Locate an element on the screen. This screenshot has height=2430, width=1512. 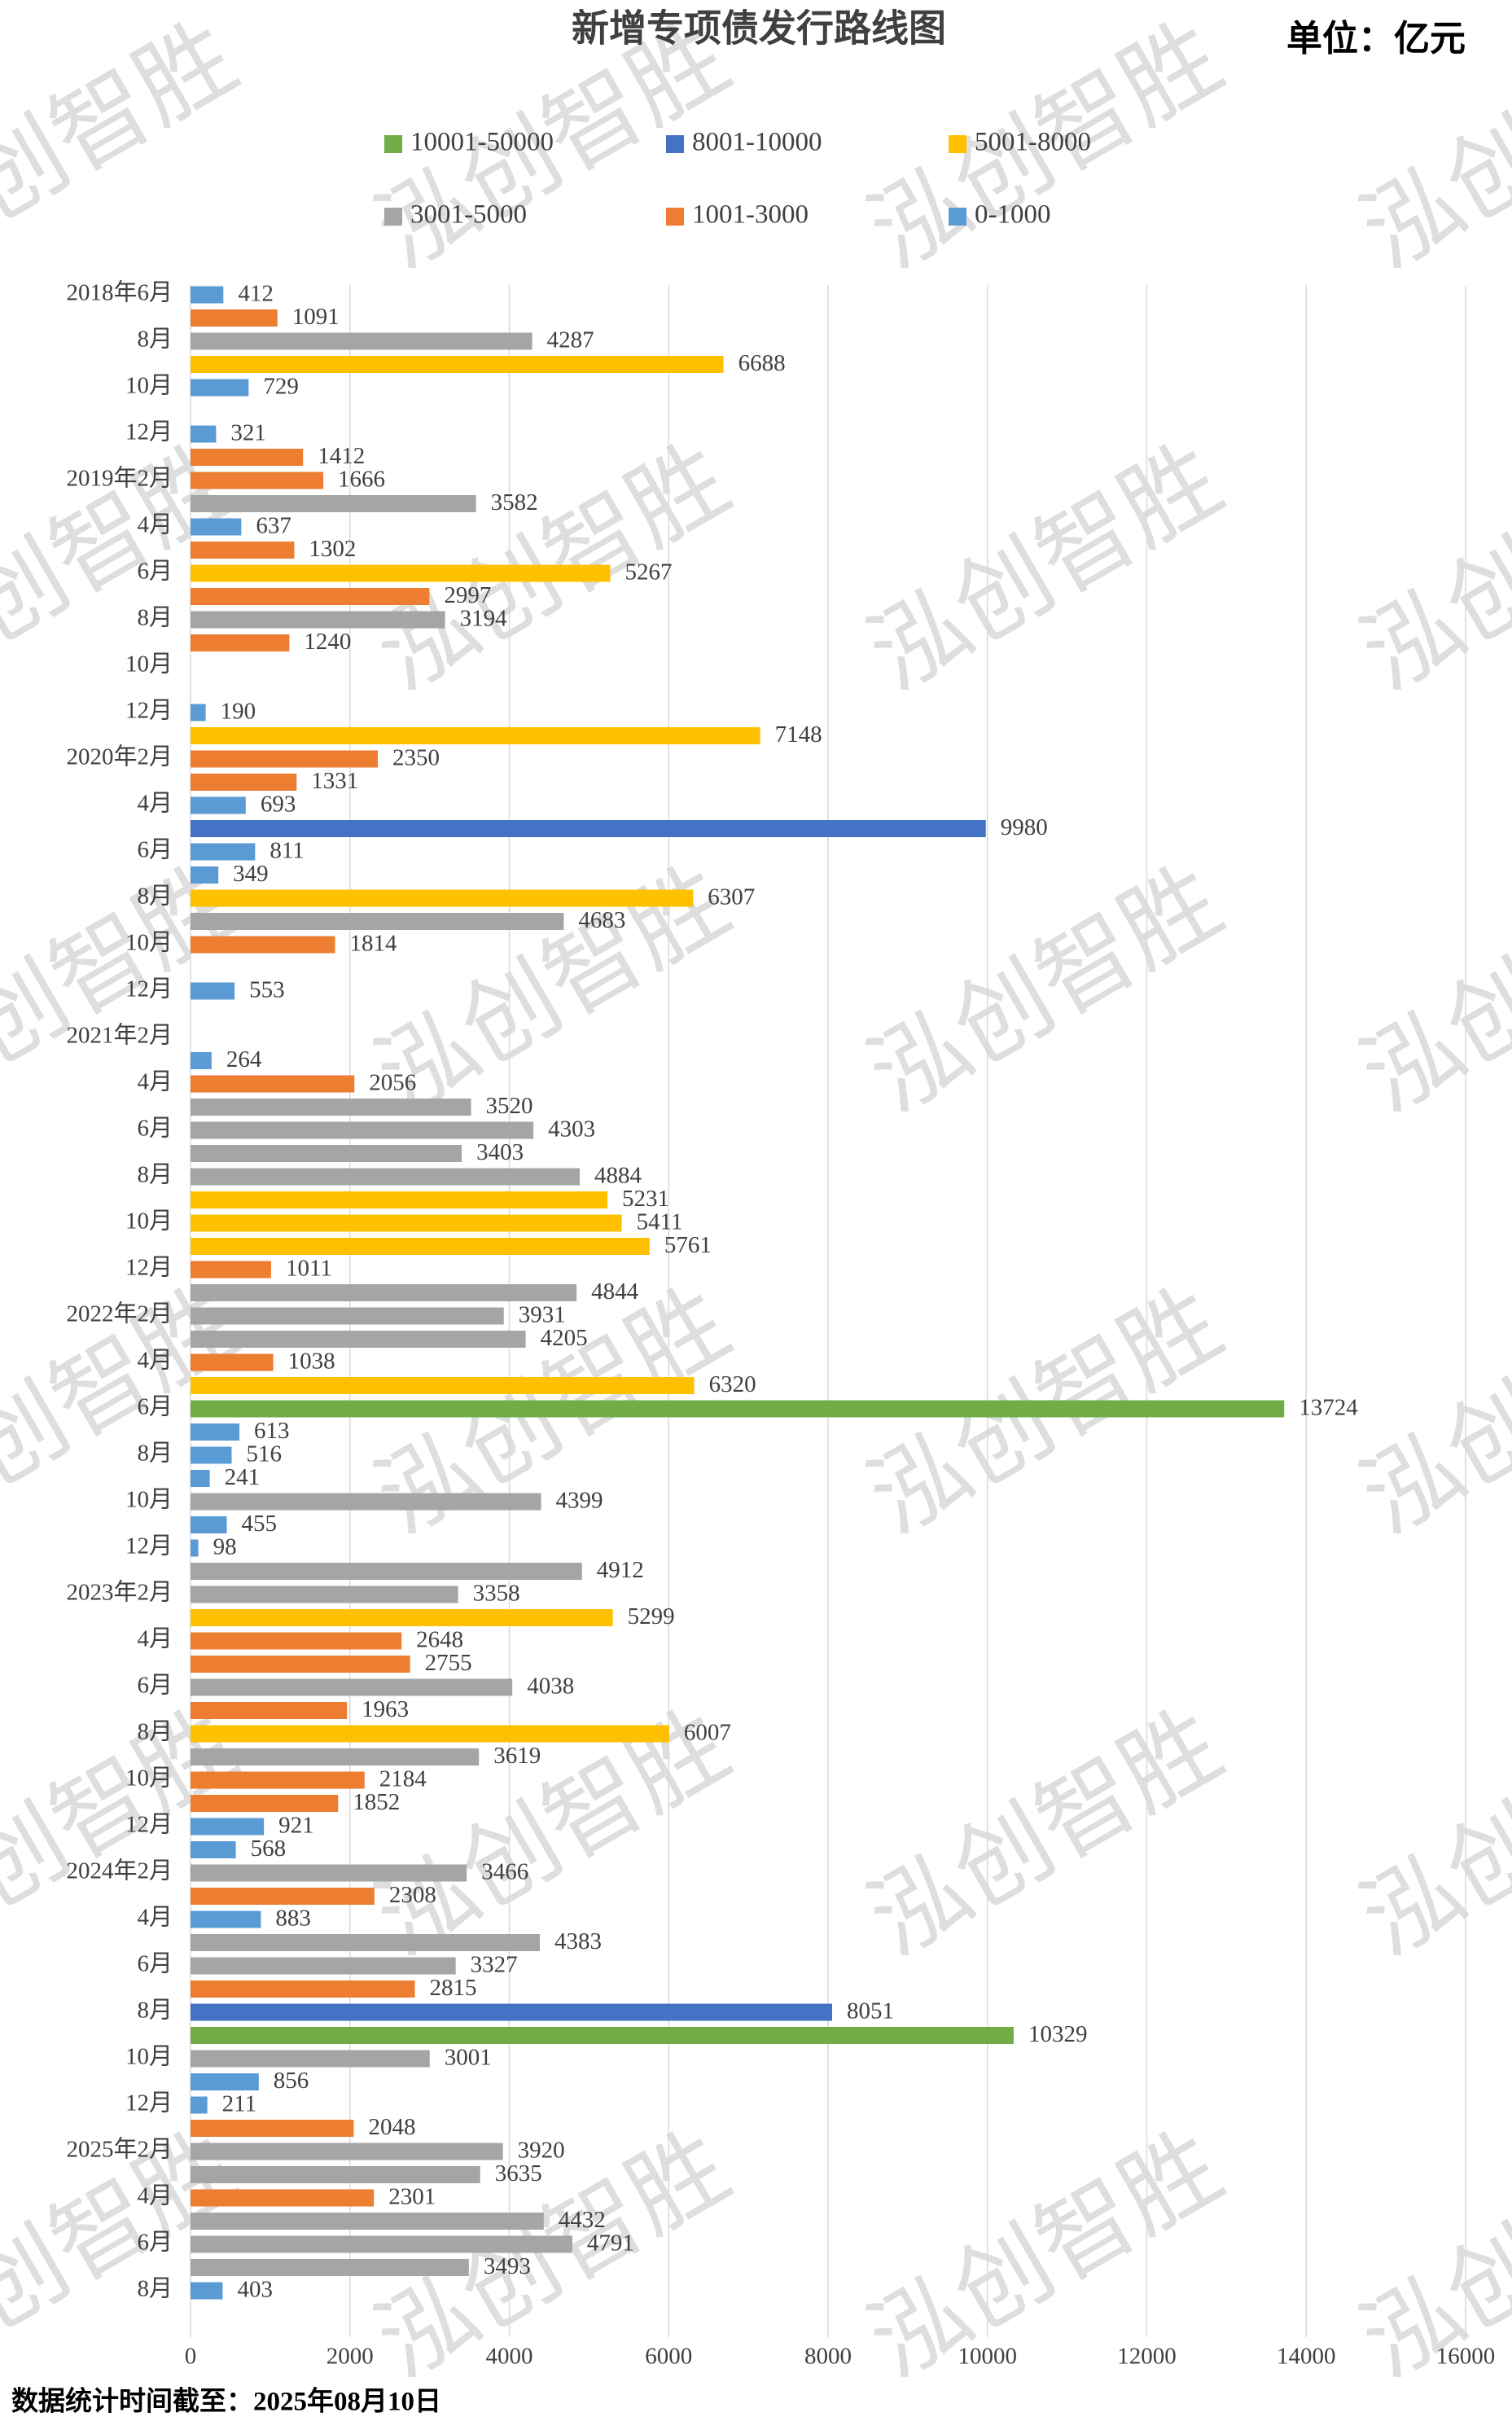
x-tick-label: 14000 is located at coordinates (1306, 2357).